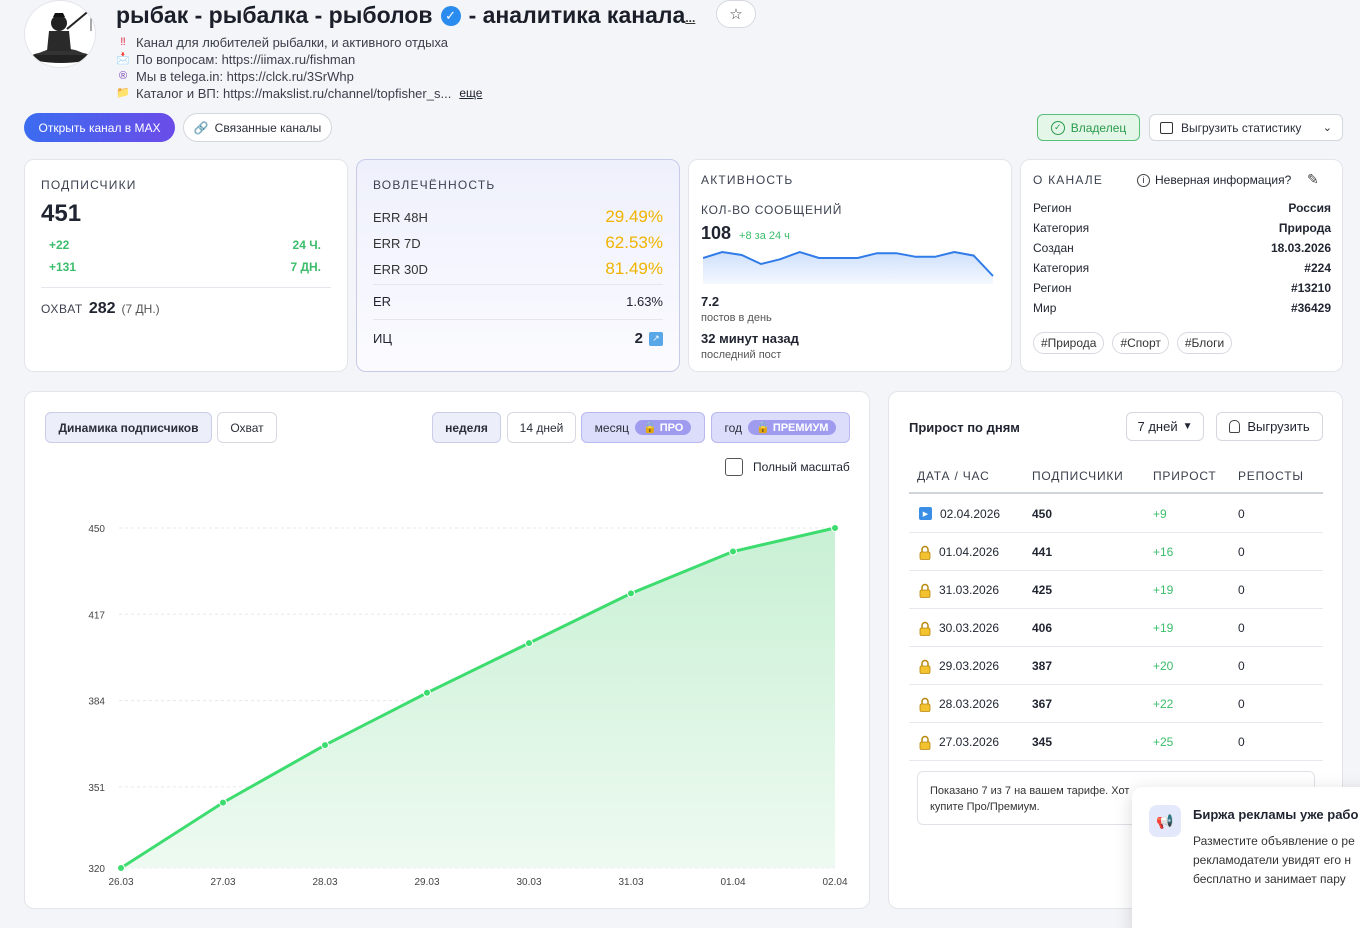  What do you see at coordinates (1163, 551) in the screenshot?
I see `cell-growth: +16` at bounding box center [1163, 551].